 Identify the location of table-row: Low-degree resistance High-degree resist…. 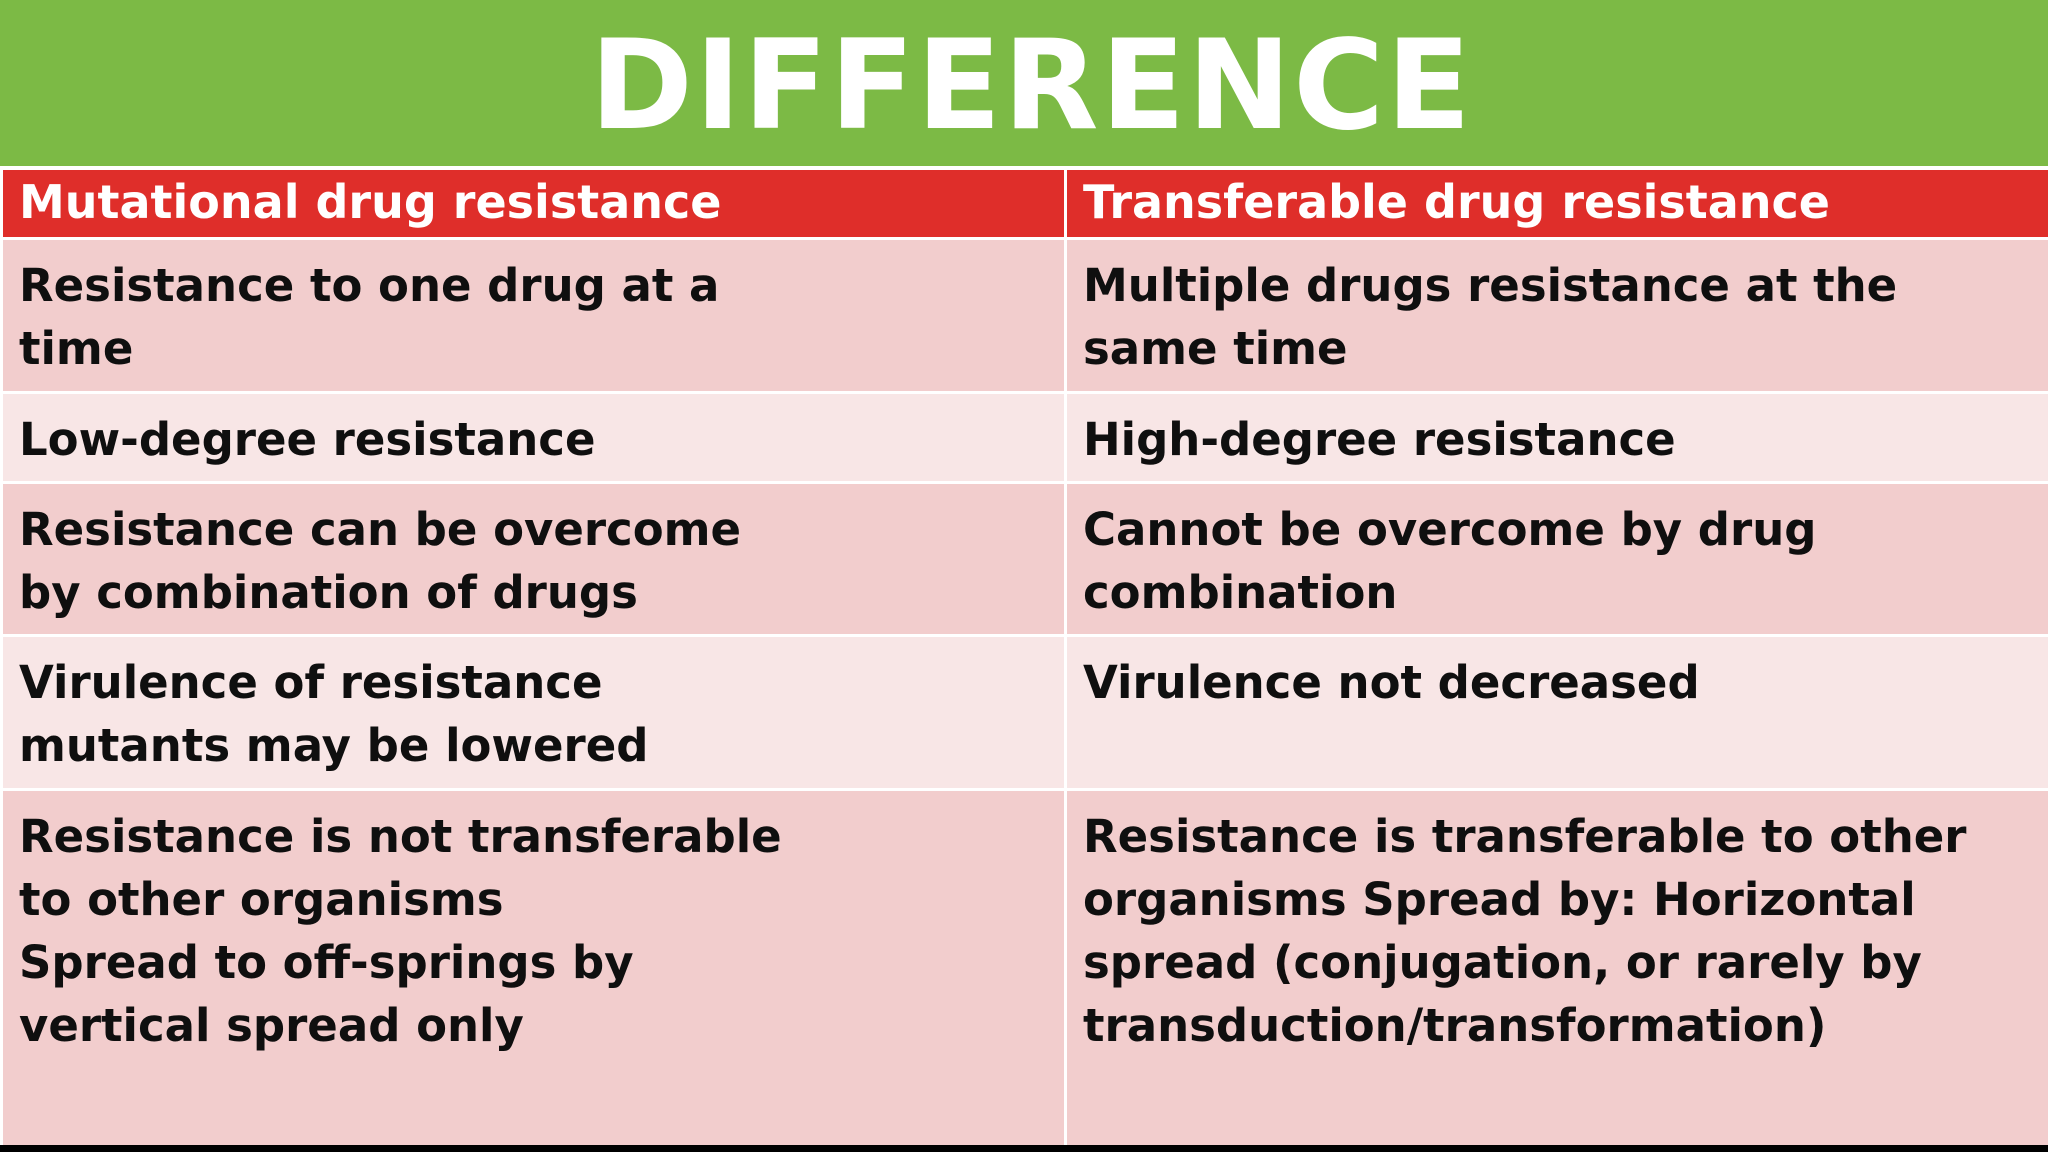
(1024, 437).